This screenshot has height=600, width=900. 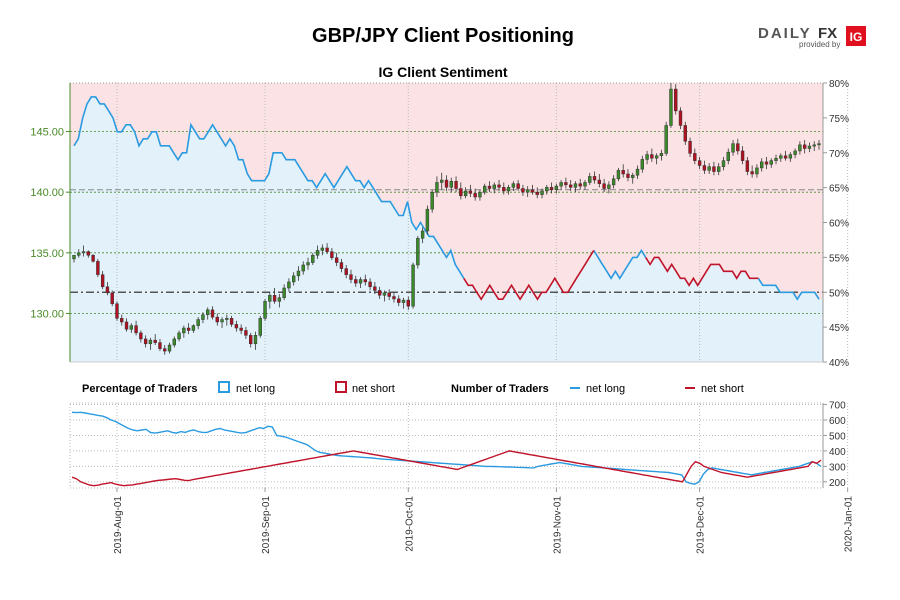 What do you see at coordinates (837, 467) in the screenshot?
I see `count-tick-label: 300` at bounding box center [837, 467].